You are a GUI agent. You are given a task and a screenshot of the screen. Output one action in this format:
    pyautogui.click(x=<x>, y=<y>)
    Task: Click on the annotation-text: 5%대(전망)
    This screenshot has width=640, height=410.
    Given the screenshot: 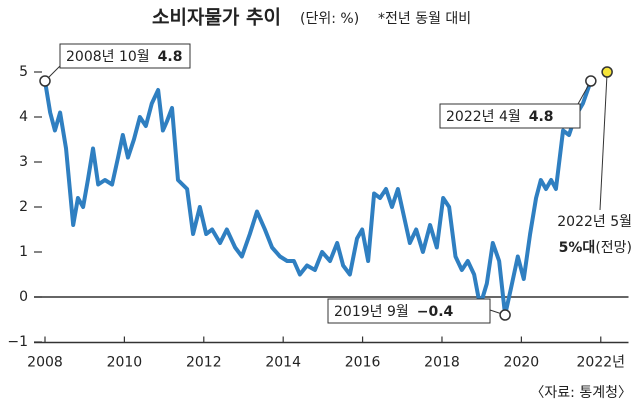 What is the action you would take?
    pyautogui.click(x=595, y=248)
    